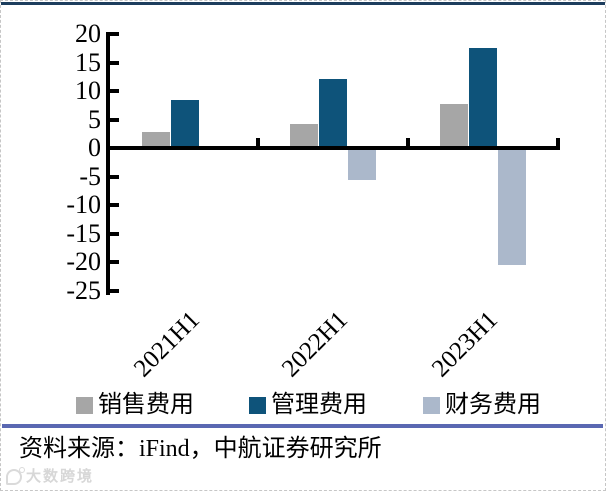 This screenshot has height=491, width=606. I want to click on y-axis-label: 20, so click(88, 33).